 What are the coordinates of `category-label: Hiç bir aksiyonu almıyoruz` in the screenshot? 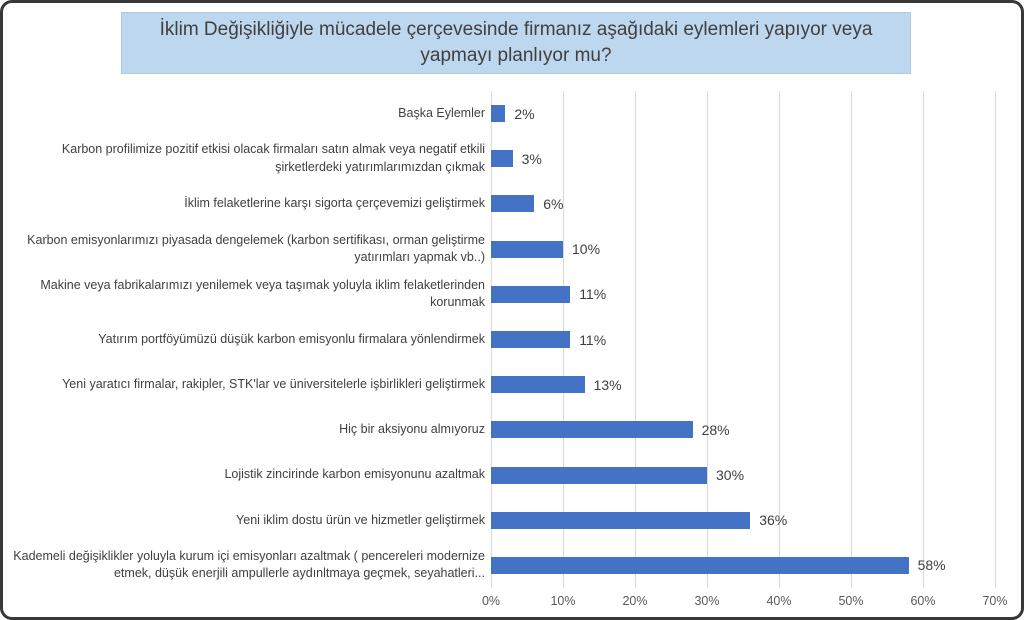 It's located at (412, 429).